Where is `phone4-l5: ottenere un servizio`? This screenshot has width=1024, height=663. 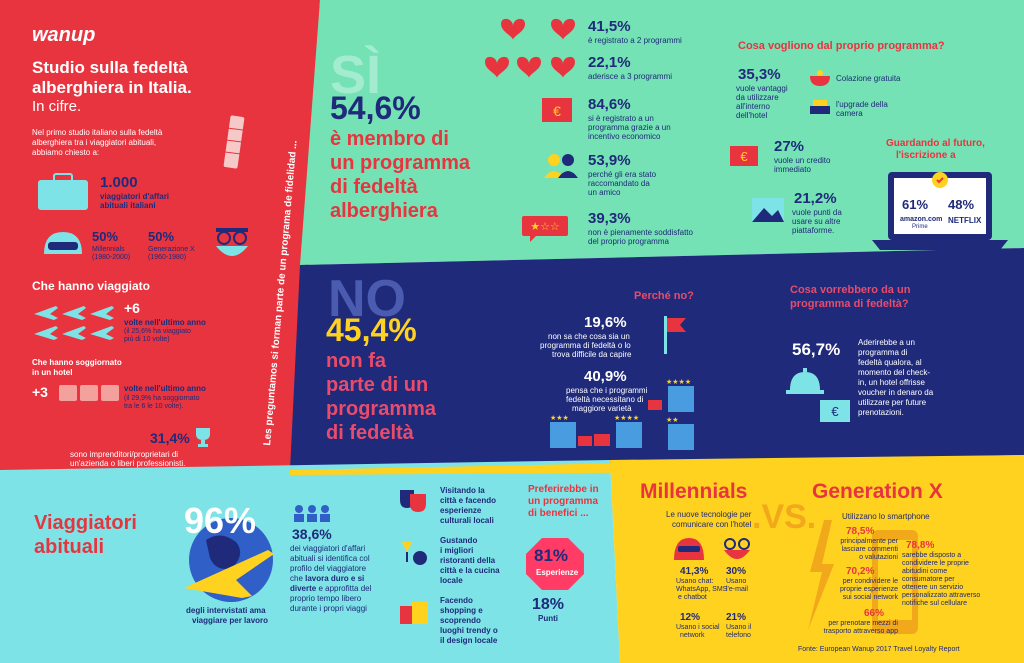
phone4-l5: ottenere un servizio is located at coordinates (933, 587).